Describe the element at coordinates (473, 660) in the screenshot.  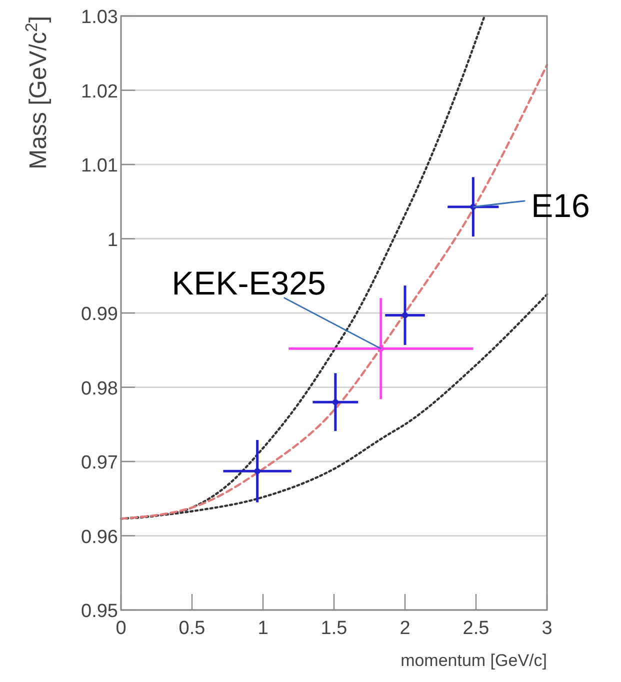
I see `x-axis-title: momentum [GeV/c]` at that location.